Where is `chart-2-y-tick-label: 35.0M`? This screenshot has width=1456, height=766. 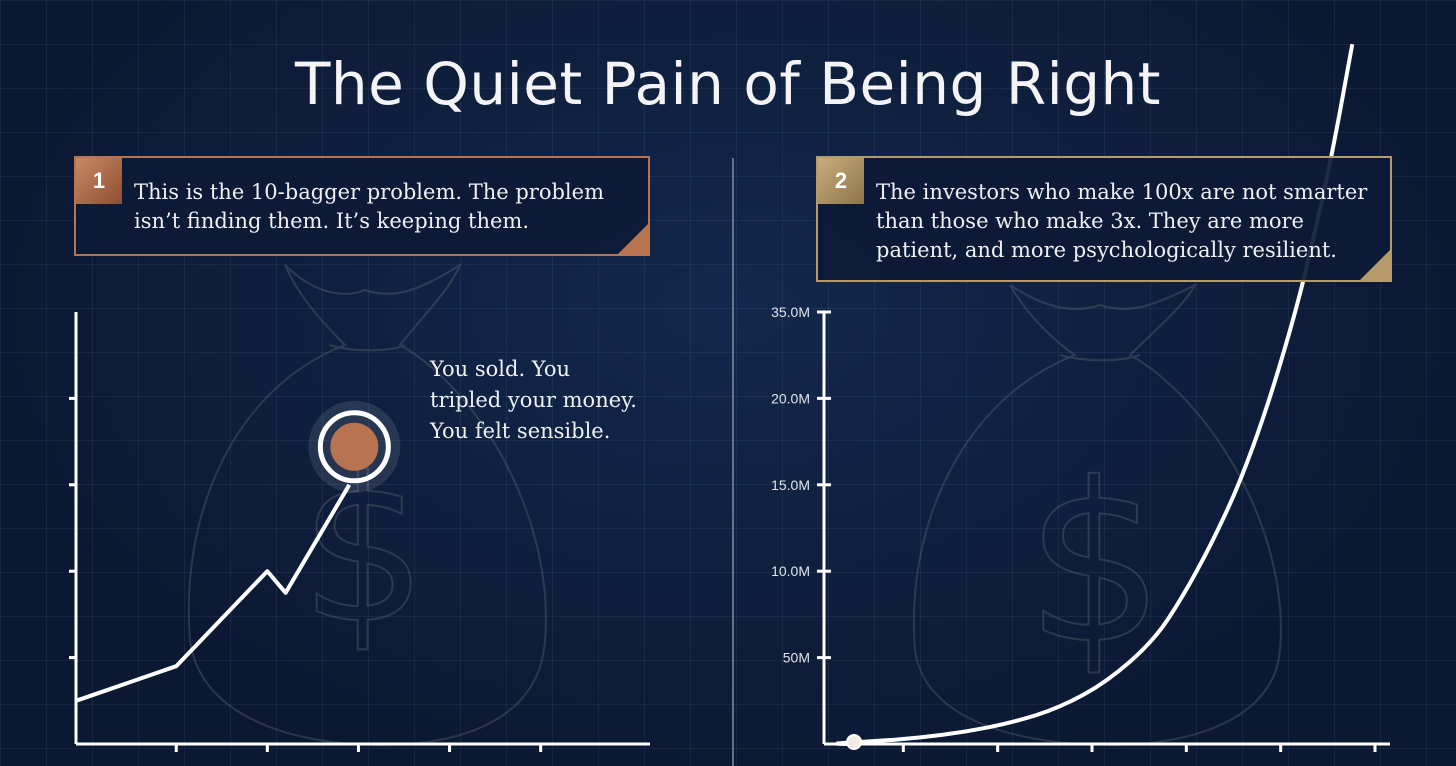
chart-2-y-tick-label: 35.0M is located at coordinates (790, 312).